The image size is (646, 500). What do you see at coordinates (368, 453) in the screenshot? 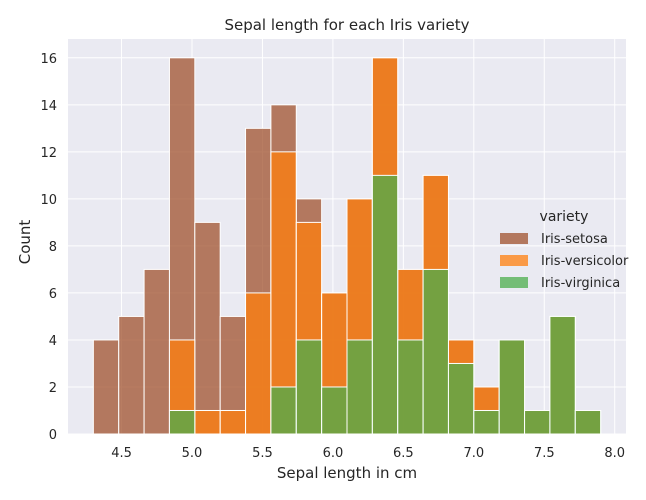
I see `x-tick-labels: 4.5 5.0 5.5 6.0 6.5 7.0 7.5 8.0` at bounding box center [368, 453].